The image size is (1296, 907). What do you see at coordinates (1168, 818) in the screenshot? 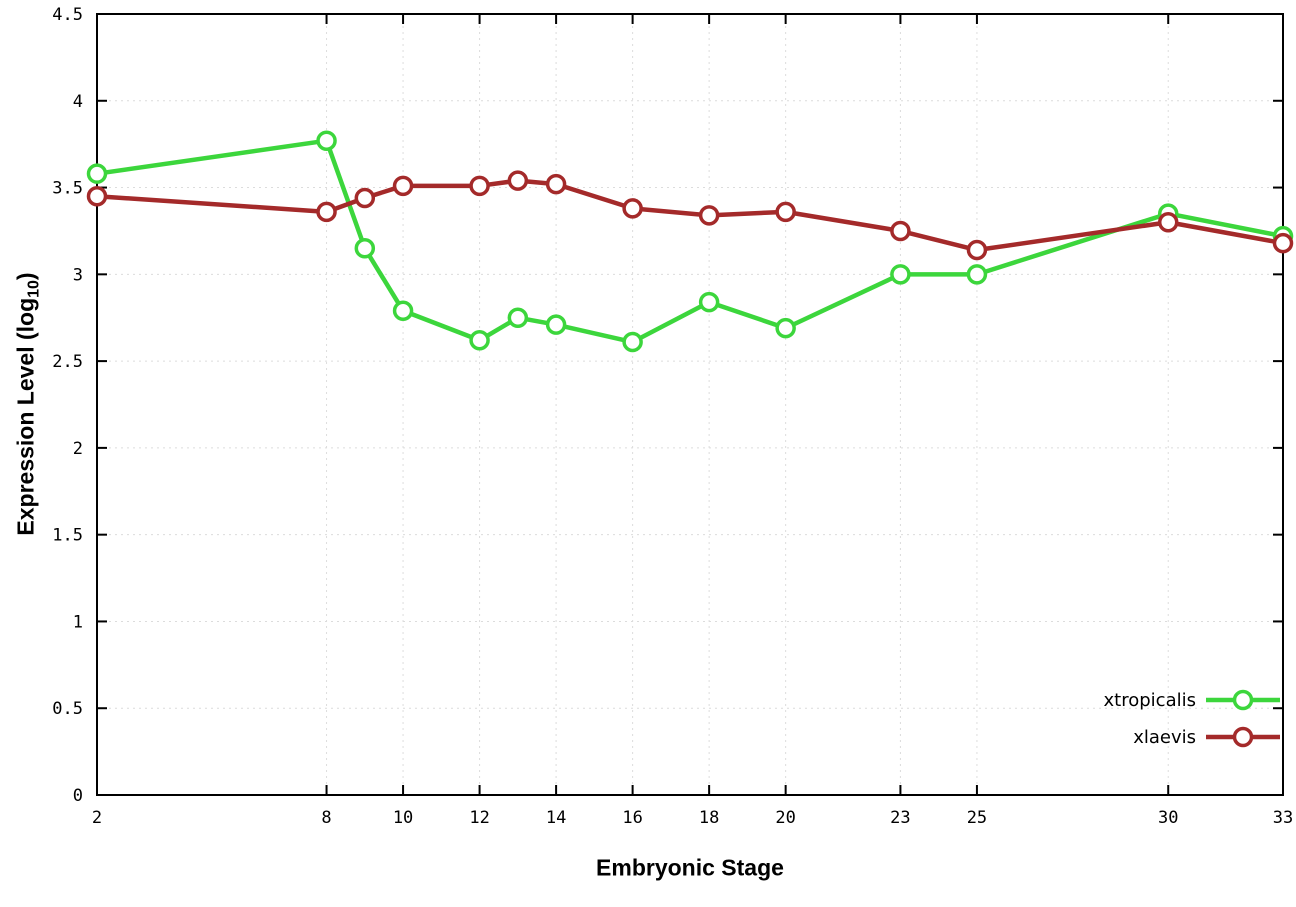
I see `x-tick-label: 30` at bounding box center [1168, 818].